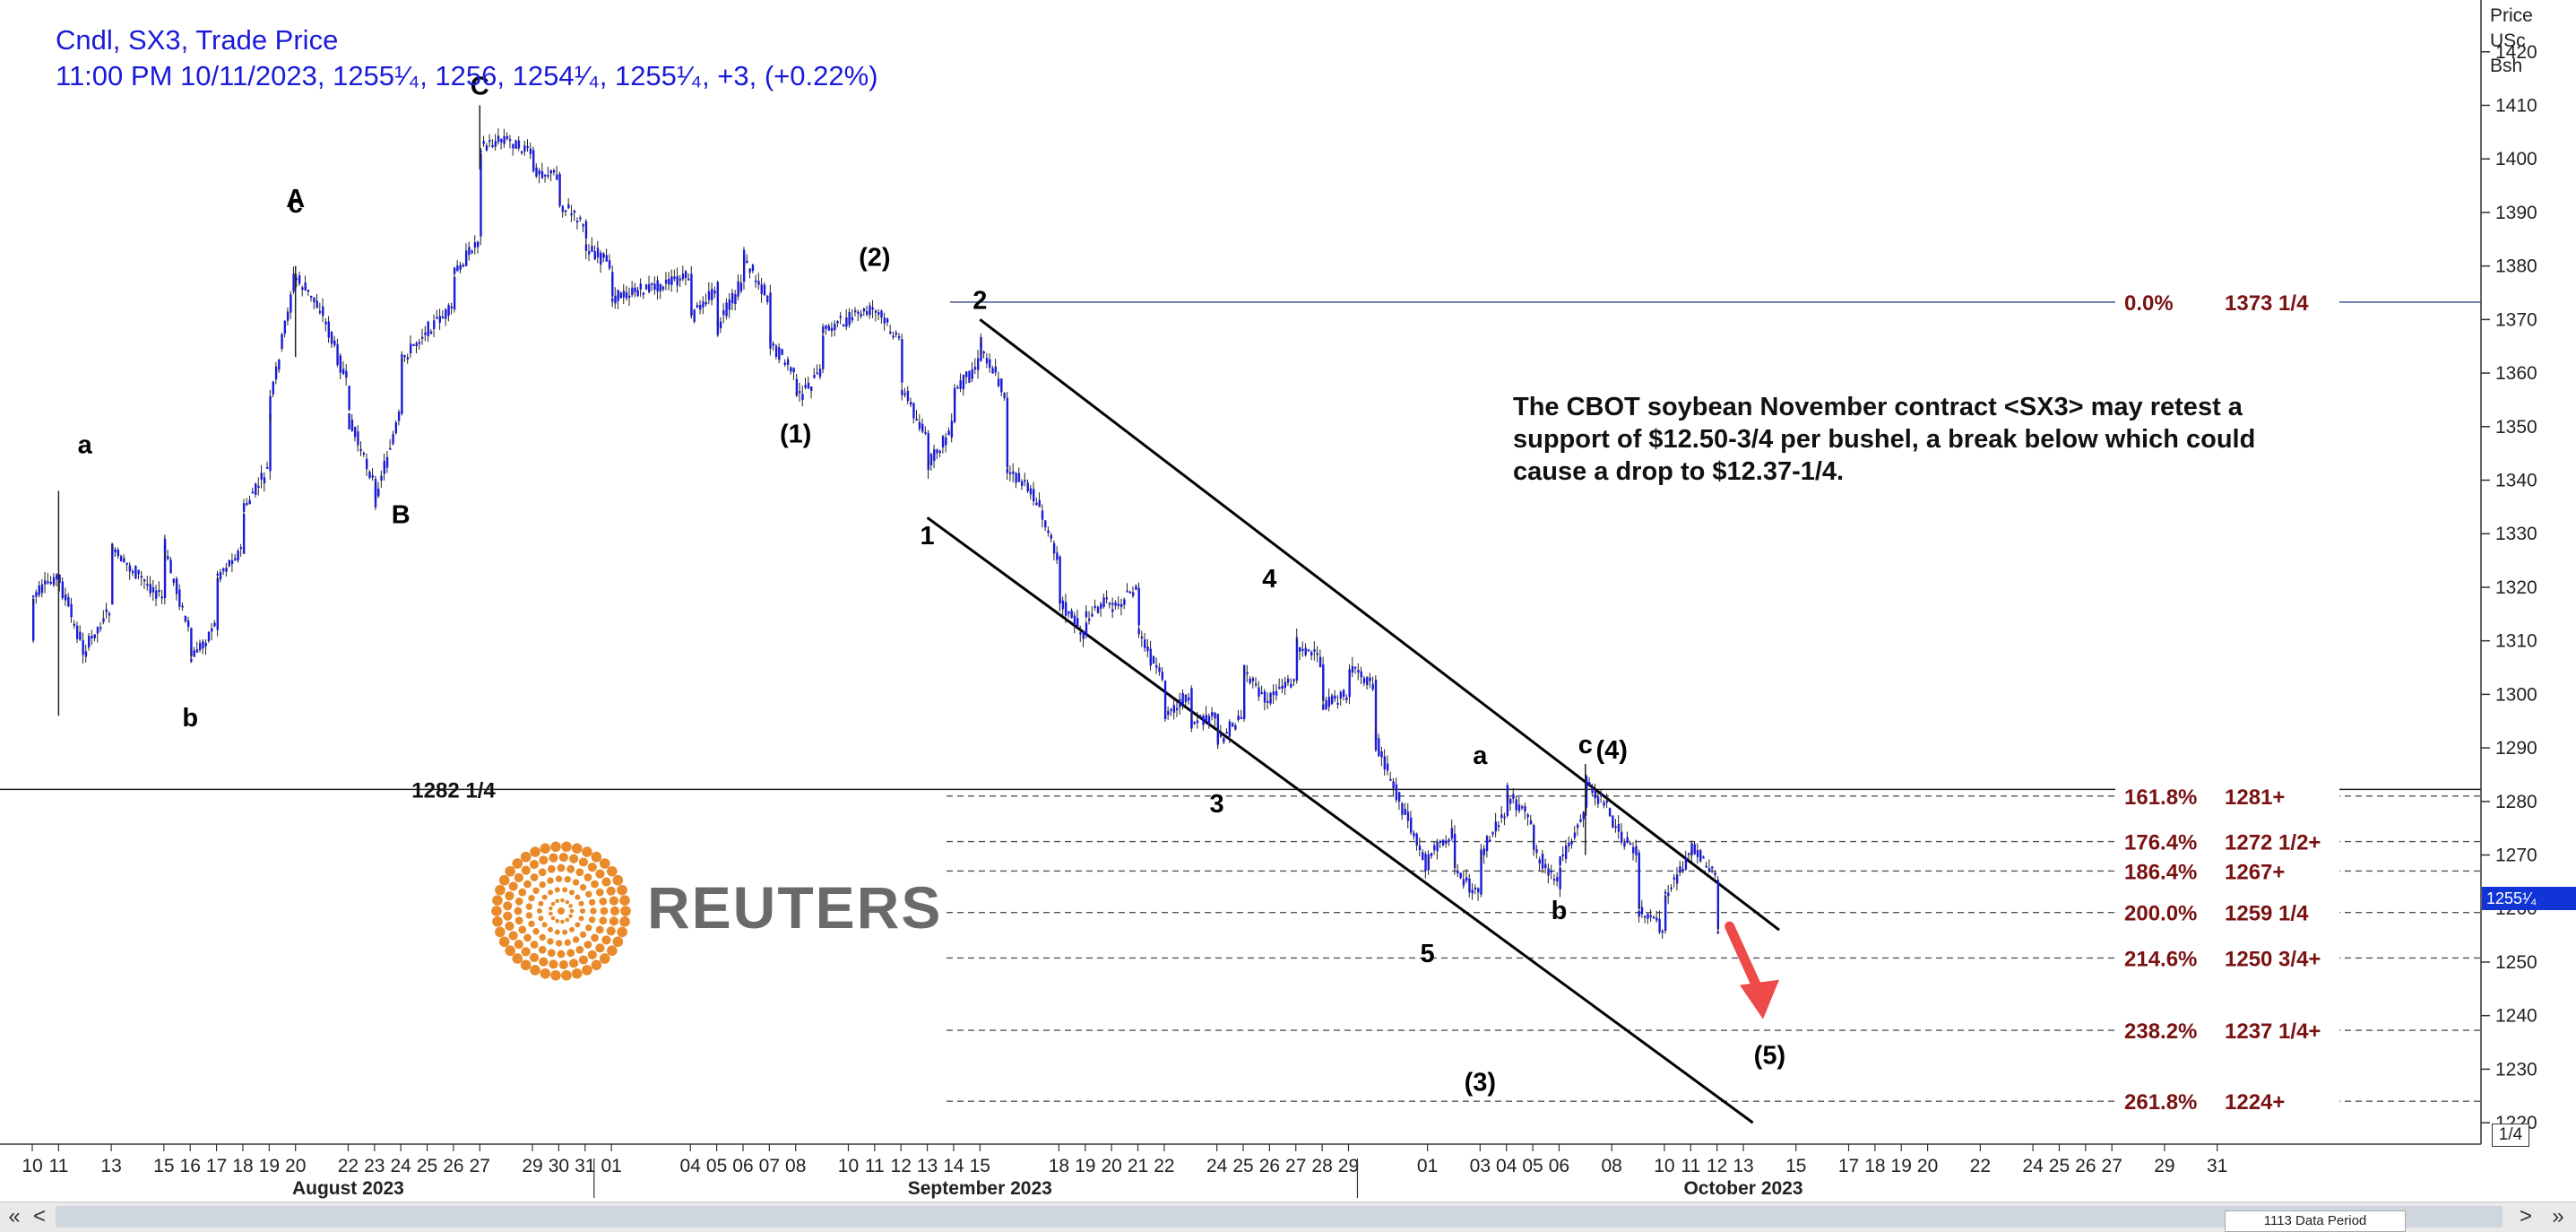 This screenshot has height=1232, width=2576. Describe the element at coordinates (2273, 843) in the screenshot. I see `fib-price-label: 1272 1/2+` at that location.